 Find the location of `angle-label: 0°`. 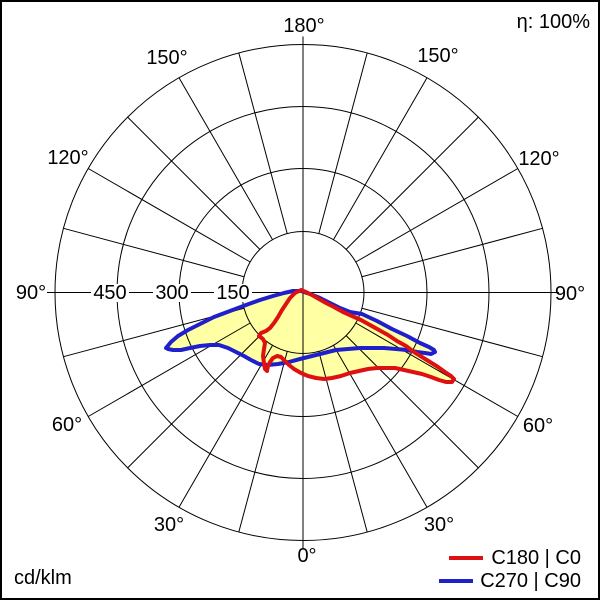

angle-label: 0° is located at coordinates (306, 556).